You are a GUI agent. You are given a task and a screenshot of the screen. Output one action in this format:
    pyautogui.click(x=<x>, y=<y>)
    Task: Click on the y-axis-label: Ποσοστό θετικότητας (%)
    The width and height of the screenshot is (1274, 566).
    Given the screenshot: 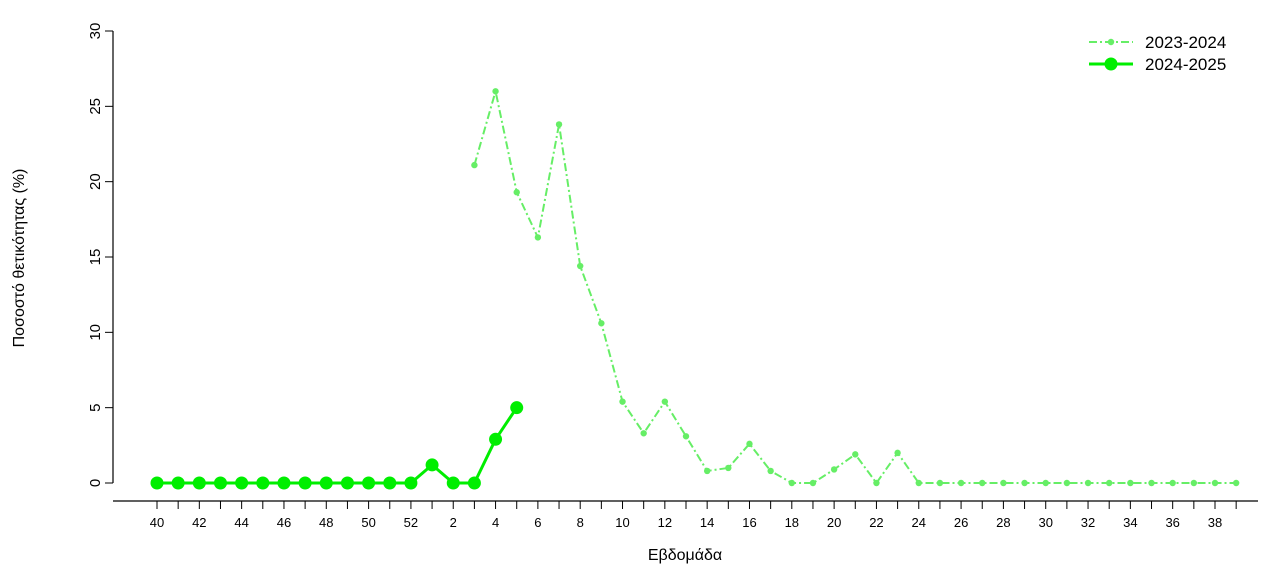 What is the action you would take?
    pyautogui.click(x=19, y=258)
    